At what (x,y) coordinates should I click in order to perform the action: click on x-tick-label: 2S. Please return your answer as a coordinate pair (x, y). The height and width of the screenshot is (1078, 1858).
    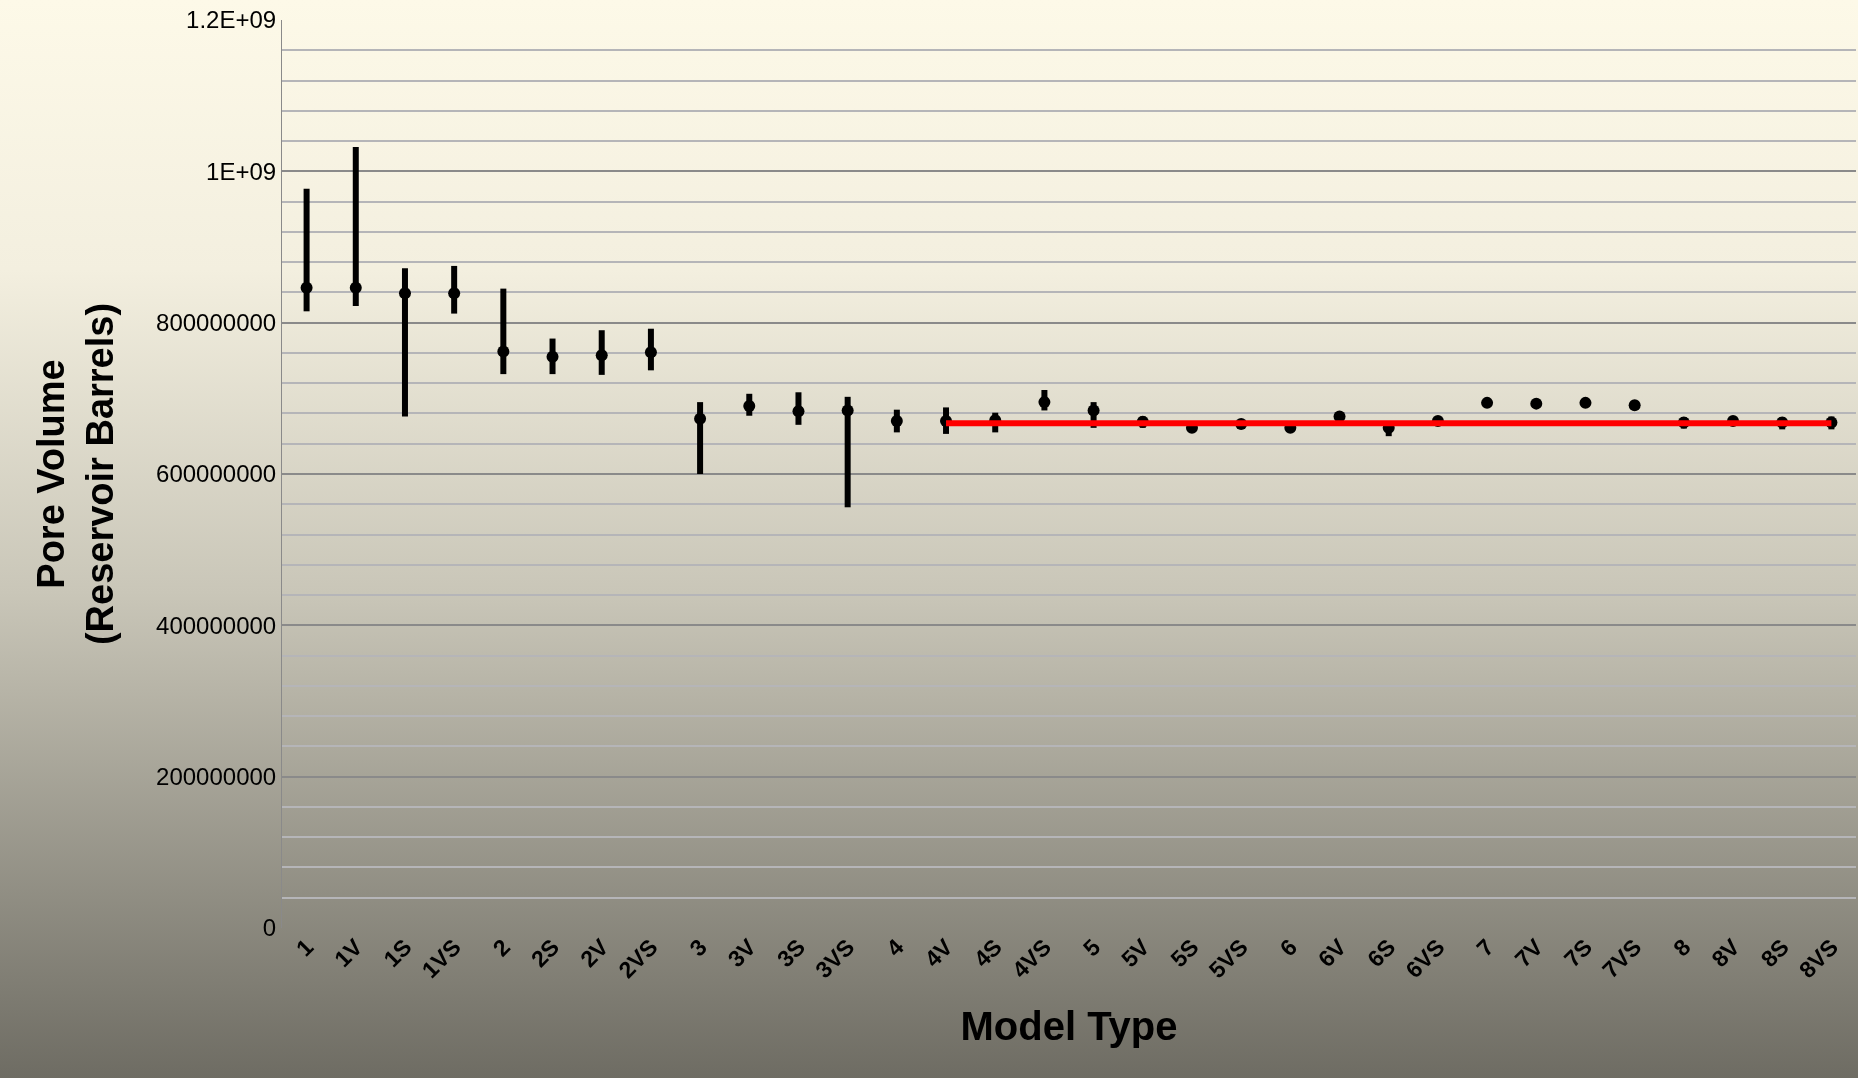
    Looking at the image, I should click on (545, 953).